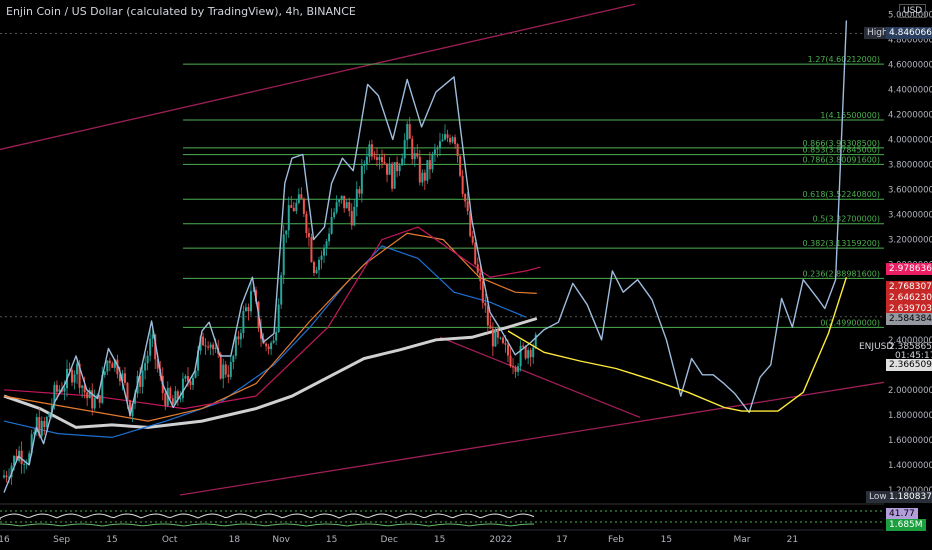 The image size is (932, 550). I want to click on price-tick-label: 2.00000000, so click(910, 391).